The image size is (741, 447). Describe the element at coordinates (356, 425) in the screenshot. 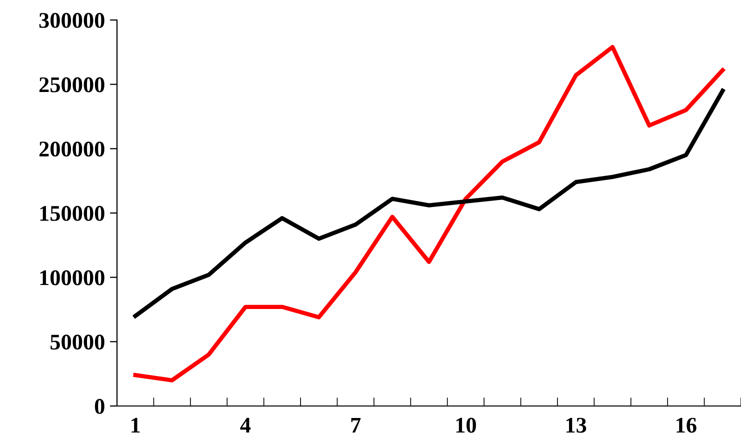

I see `x-tick-label: 7` at that location.